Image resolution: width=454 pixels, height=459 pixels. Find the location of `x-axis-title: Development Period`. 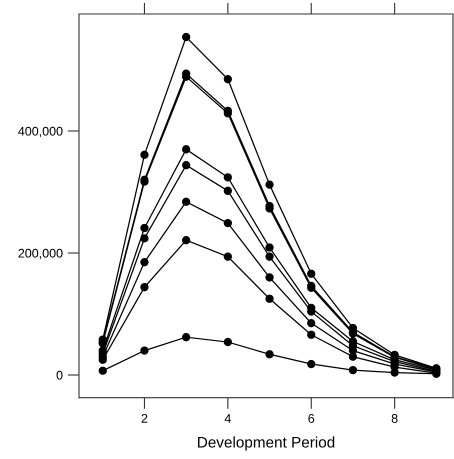

x-axis-title: Development Period is located at coordinates (266, 443).